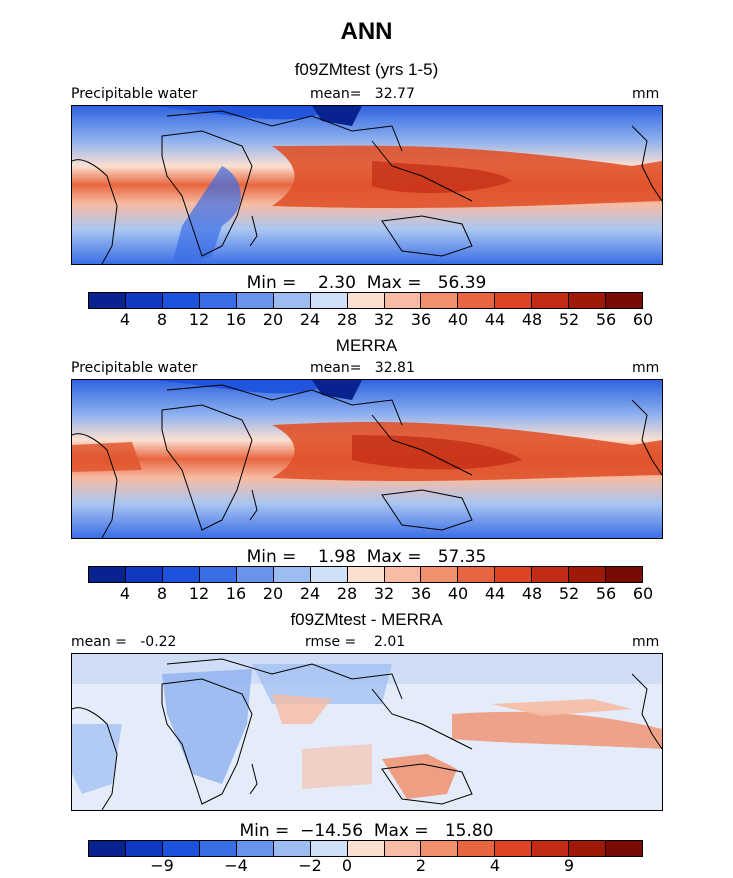 The image size is (733, 878). What do you see at coordinates (162, 865) in the screenshot?
I see `colorbar-tick-label: −9` at bounding box center [162, 865].